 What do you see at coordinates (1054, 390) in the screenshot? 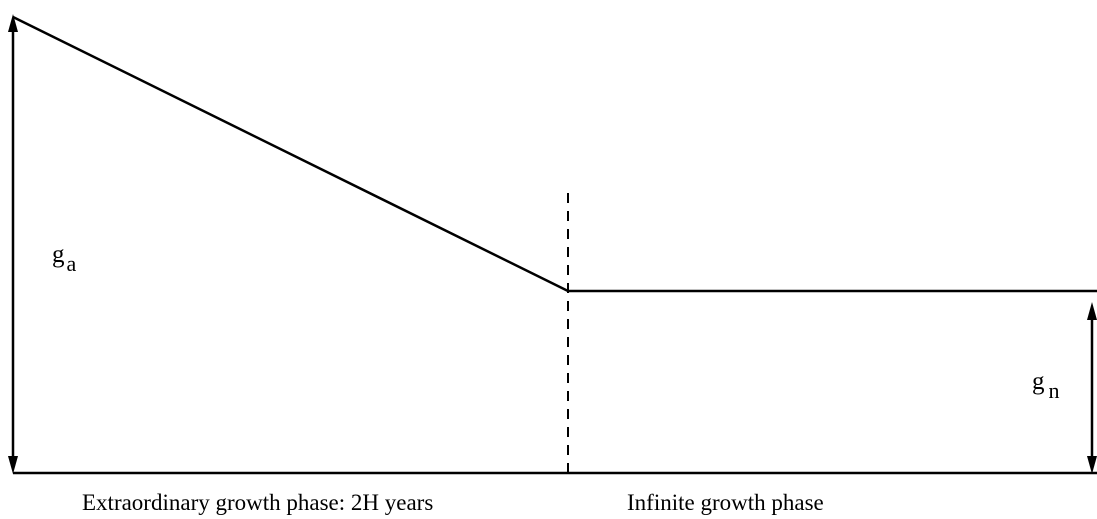
I see `growth-subscript: n` at bounding box center [1054, 390].